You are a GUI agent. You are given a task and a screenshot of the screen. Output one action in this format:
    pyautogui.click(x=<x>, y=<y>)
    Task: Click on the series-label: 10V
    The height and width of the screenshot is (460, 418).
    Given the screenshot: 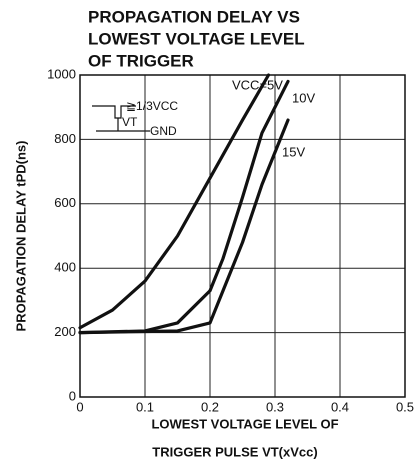 What is the action you would take?
    pyautogui.click(x=303, y=97)
    